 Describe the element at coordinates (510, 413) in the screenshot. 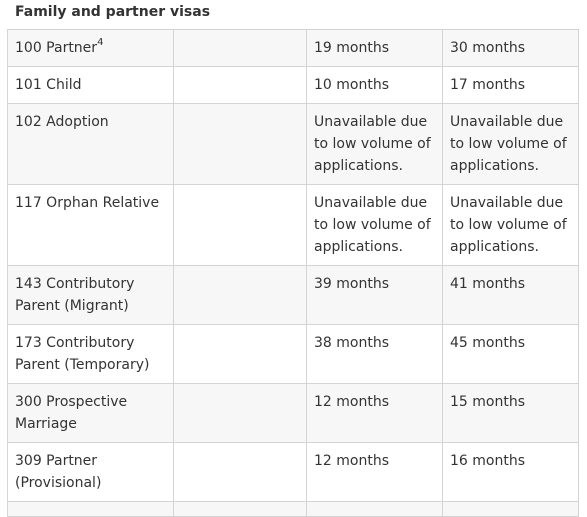

I see `processing-time-cell: 15 months` at that location.